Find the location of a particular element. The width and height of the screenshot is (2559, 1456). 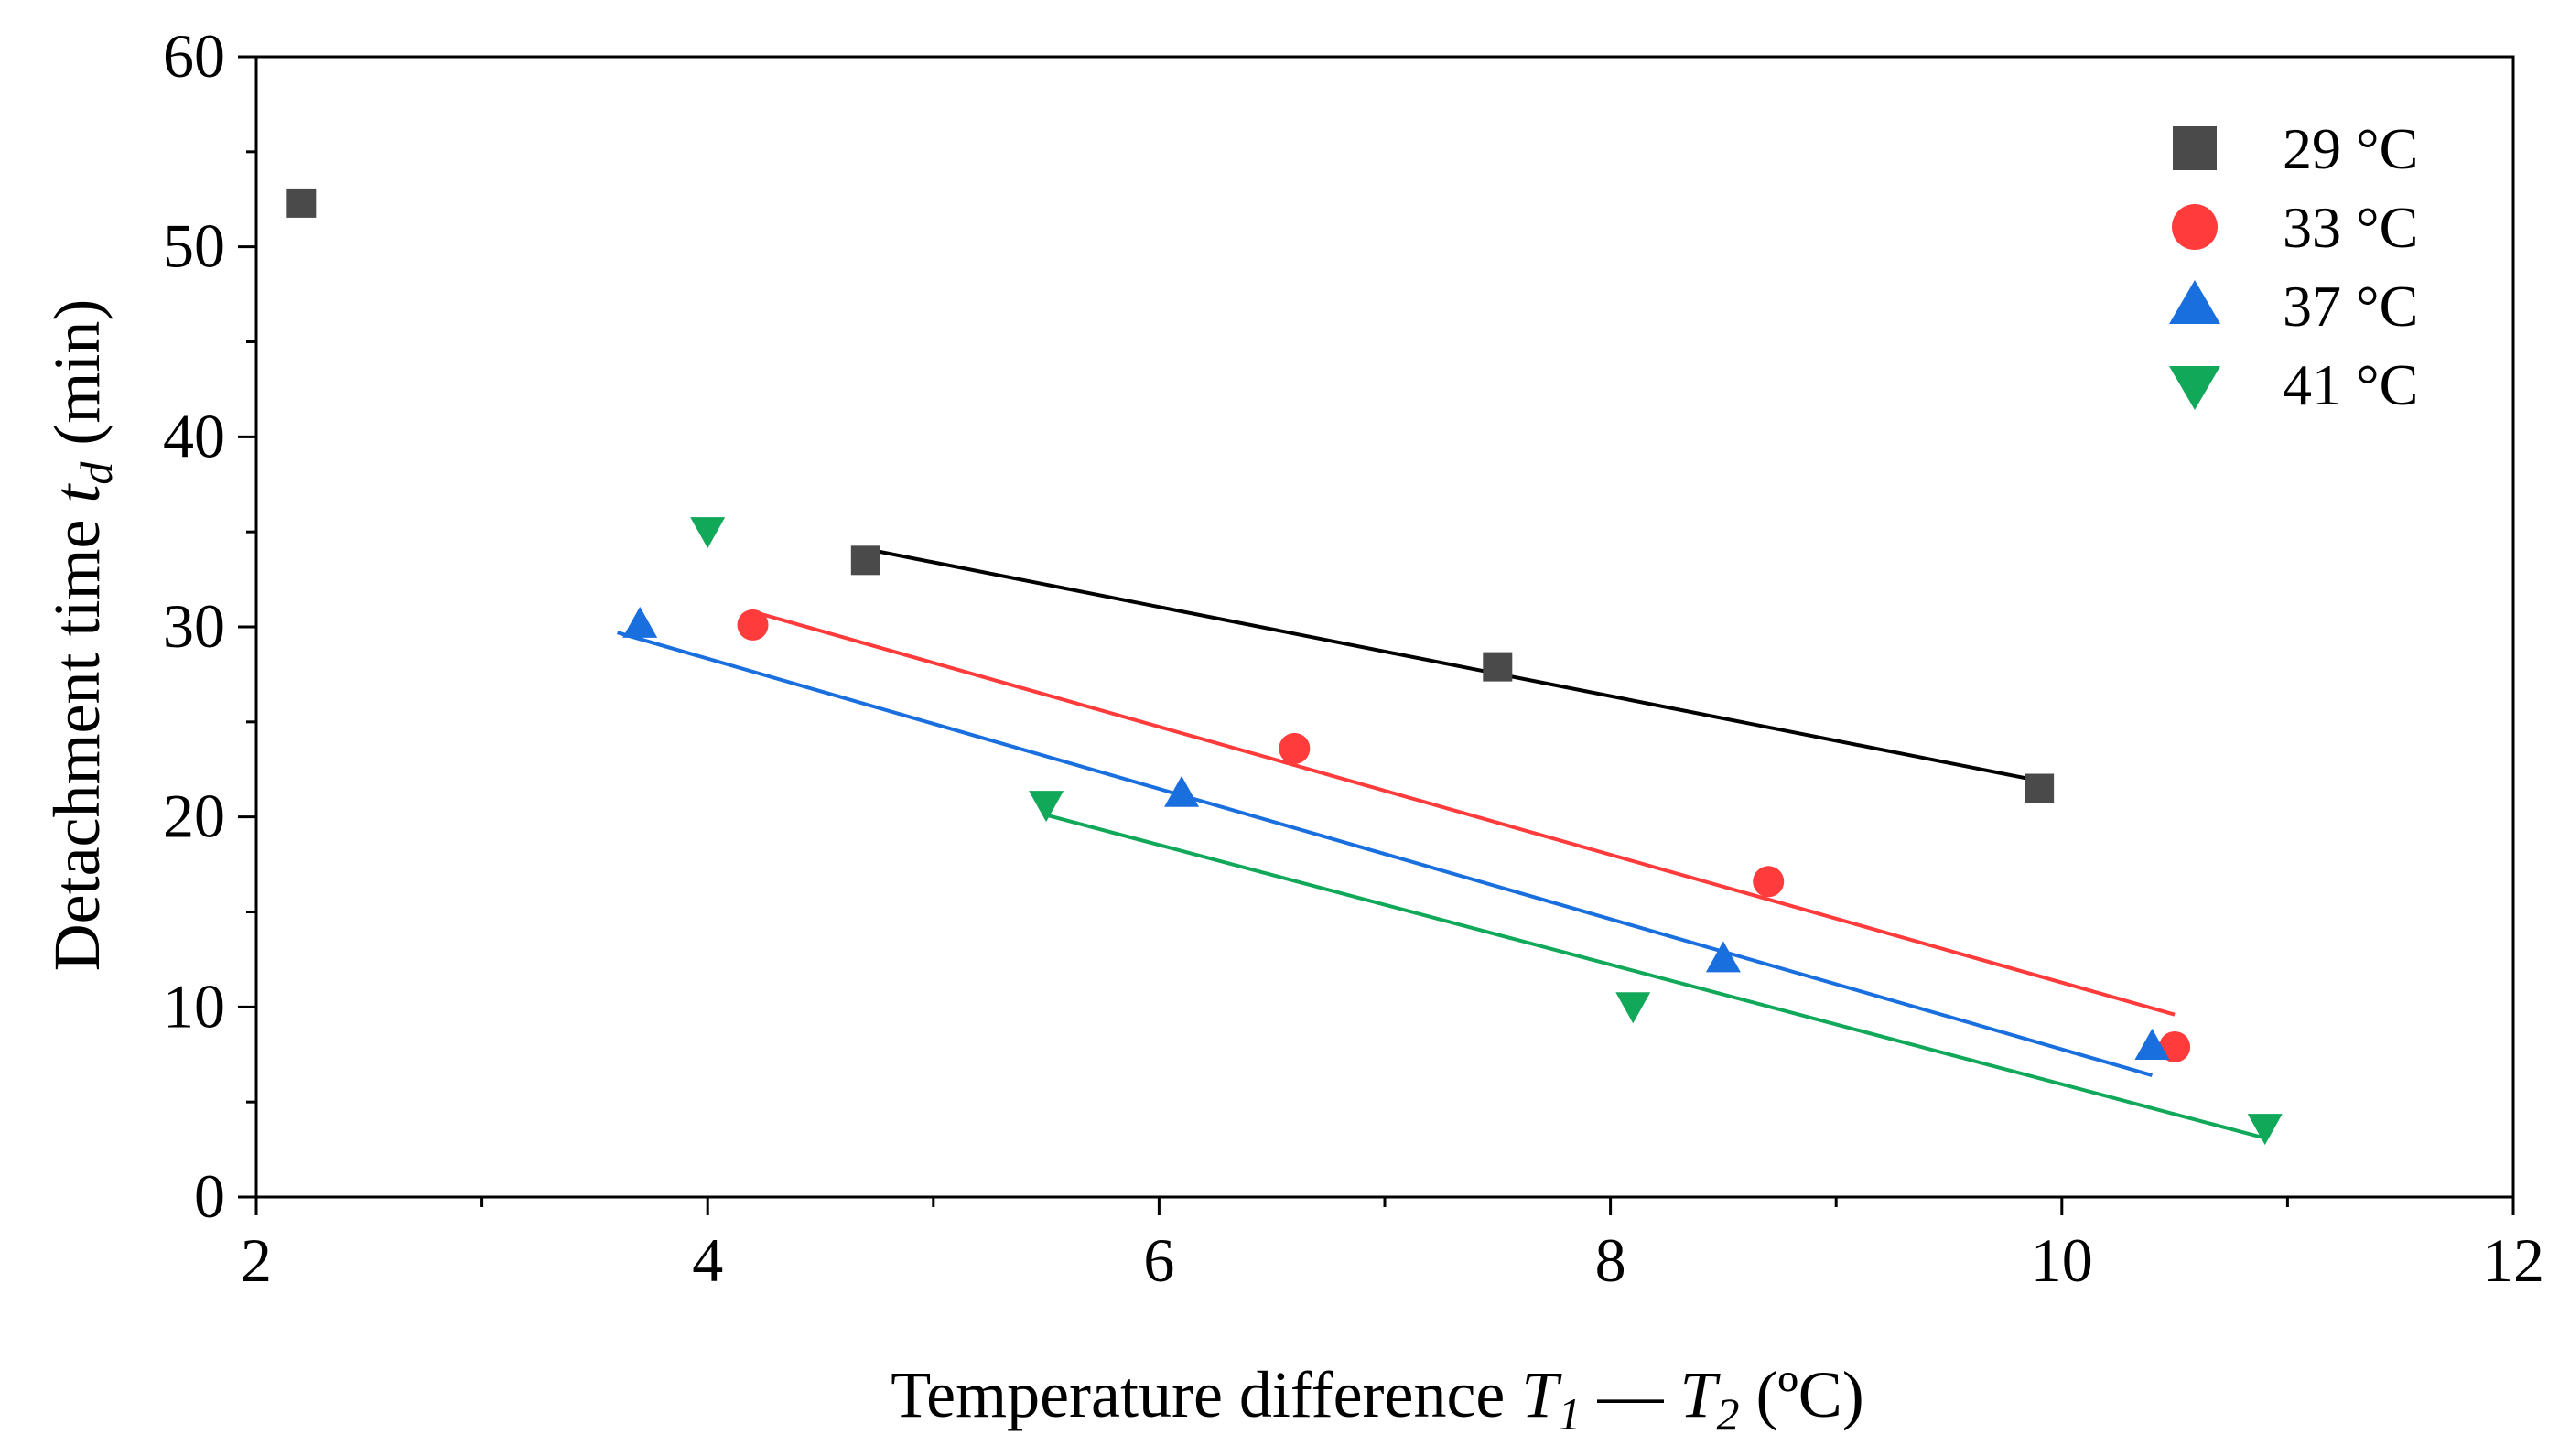

legend-marker-29c is located at coordinates (2195, 148).